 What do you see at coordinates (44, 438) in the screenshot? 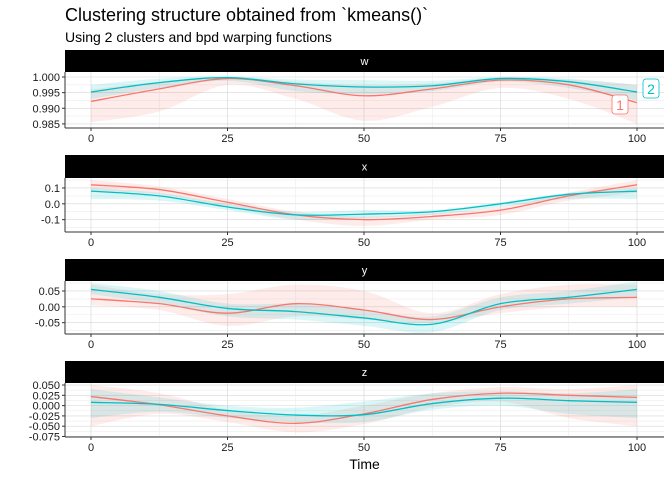
I see `y-tick-label: -0.075` at bounding box center [44, 438].